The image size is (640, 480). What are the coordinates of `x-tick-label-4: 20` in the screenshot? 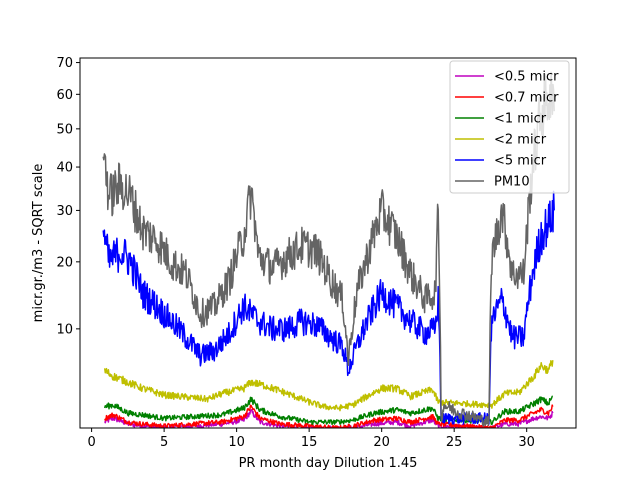 It's located at (381, 442).